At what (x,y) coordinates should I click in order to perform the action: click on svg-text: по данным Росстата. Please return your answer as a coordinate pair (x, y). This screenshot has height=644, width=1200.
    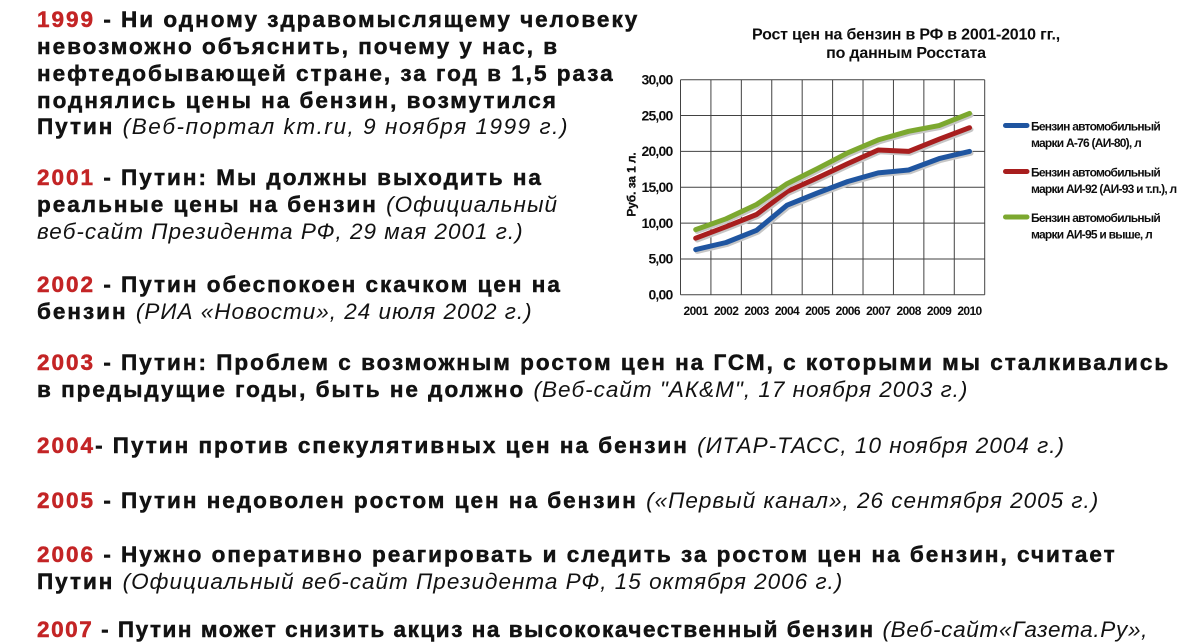
    Looking at the image, I should click on (906, 53).